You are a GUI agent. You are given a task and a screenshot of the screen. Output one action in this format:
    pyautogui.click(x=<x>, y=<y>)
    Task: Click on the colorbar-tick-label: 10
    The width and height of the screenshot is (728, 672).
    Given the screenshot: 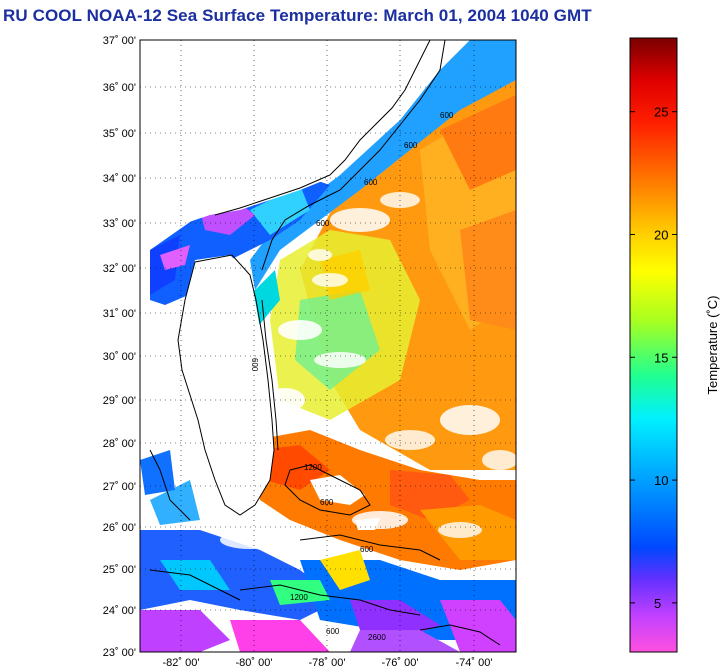 What is the action you would take?
    pyautogui.click(x=661, y=480)
    